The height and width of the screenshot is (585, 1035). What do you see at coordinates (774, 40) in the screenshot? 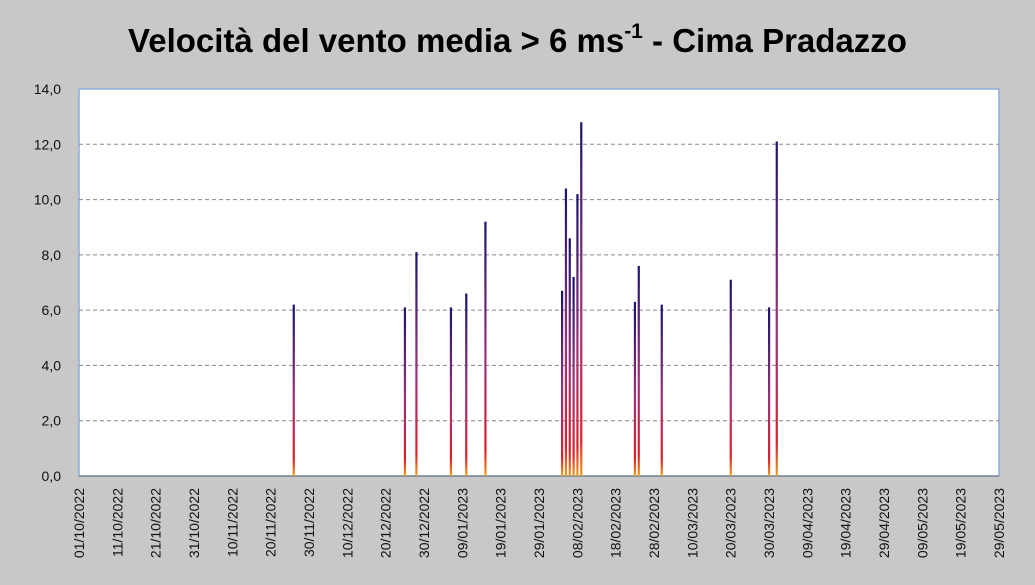
I see `chart-title-suffix: - Cima Pradazzo` at bounding box center [774, 40].